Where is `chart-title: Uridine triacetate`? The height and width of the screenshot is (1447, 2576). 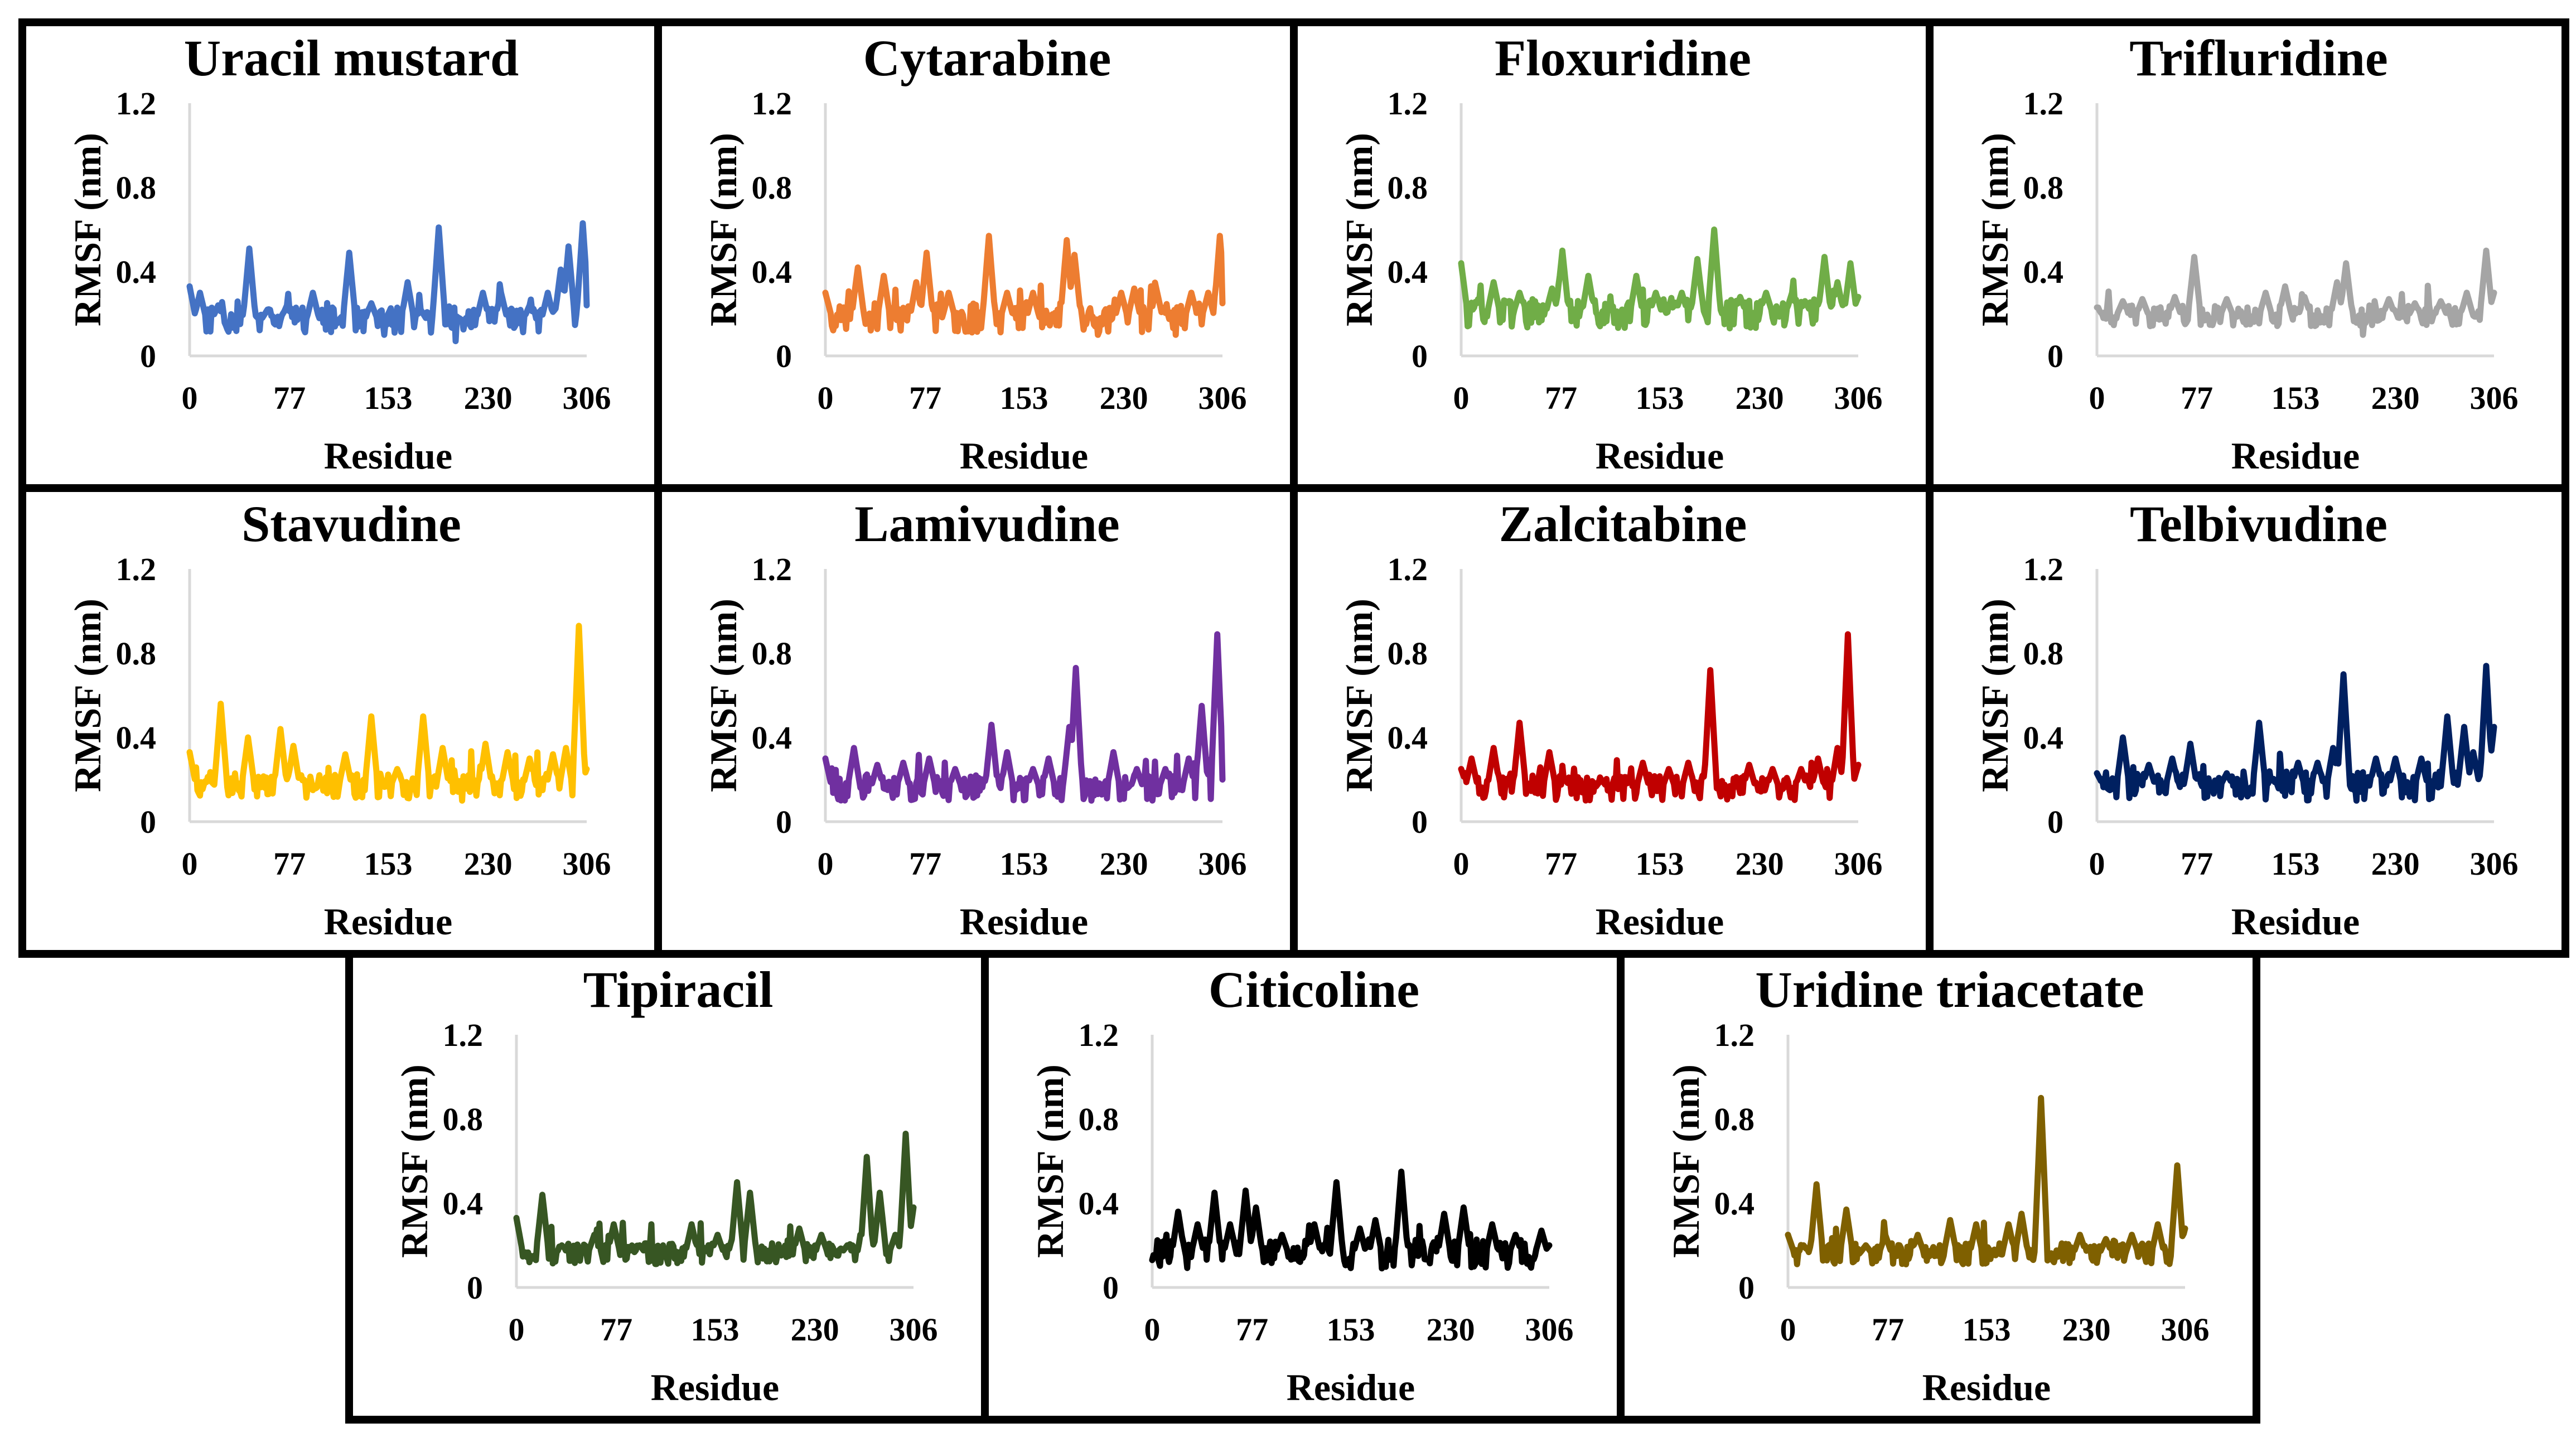
chart-title: Uridine triacetate is located at coordinates (1949, 989).